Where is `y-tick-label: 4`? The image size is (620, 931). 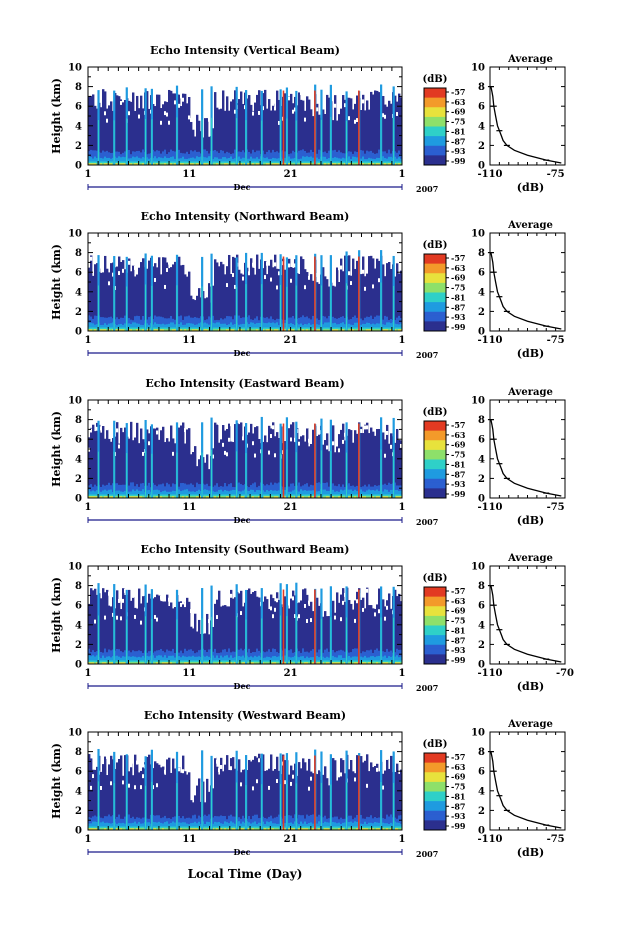 y-tick-label: 4 is located at coordinates (78, 459).